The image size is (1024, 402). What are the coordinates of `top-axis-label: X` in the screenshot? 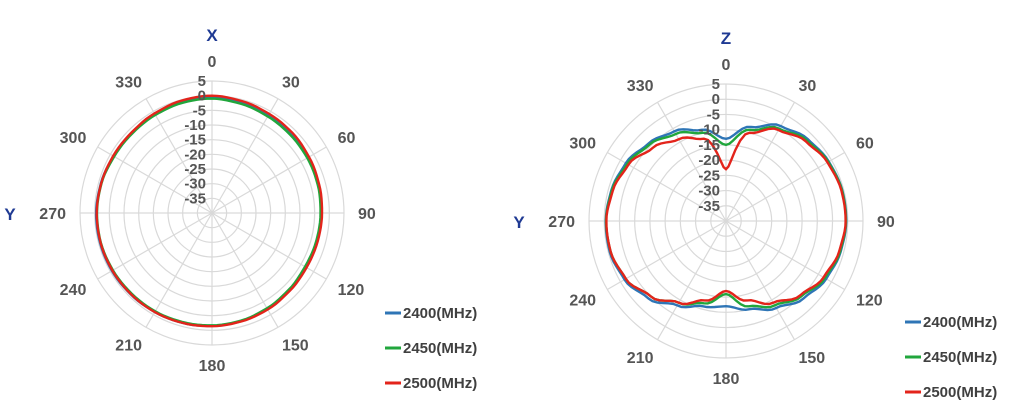 It's located at (212, 35).